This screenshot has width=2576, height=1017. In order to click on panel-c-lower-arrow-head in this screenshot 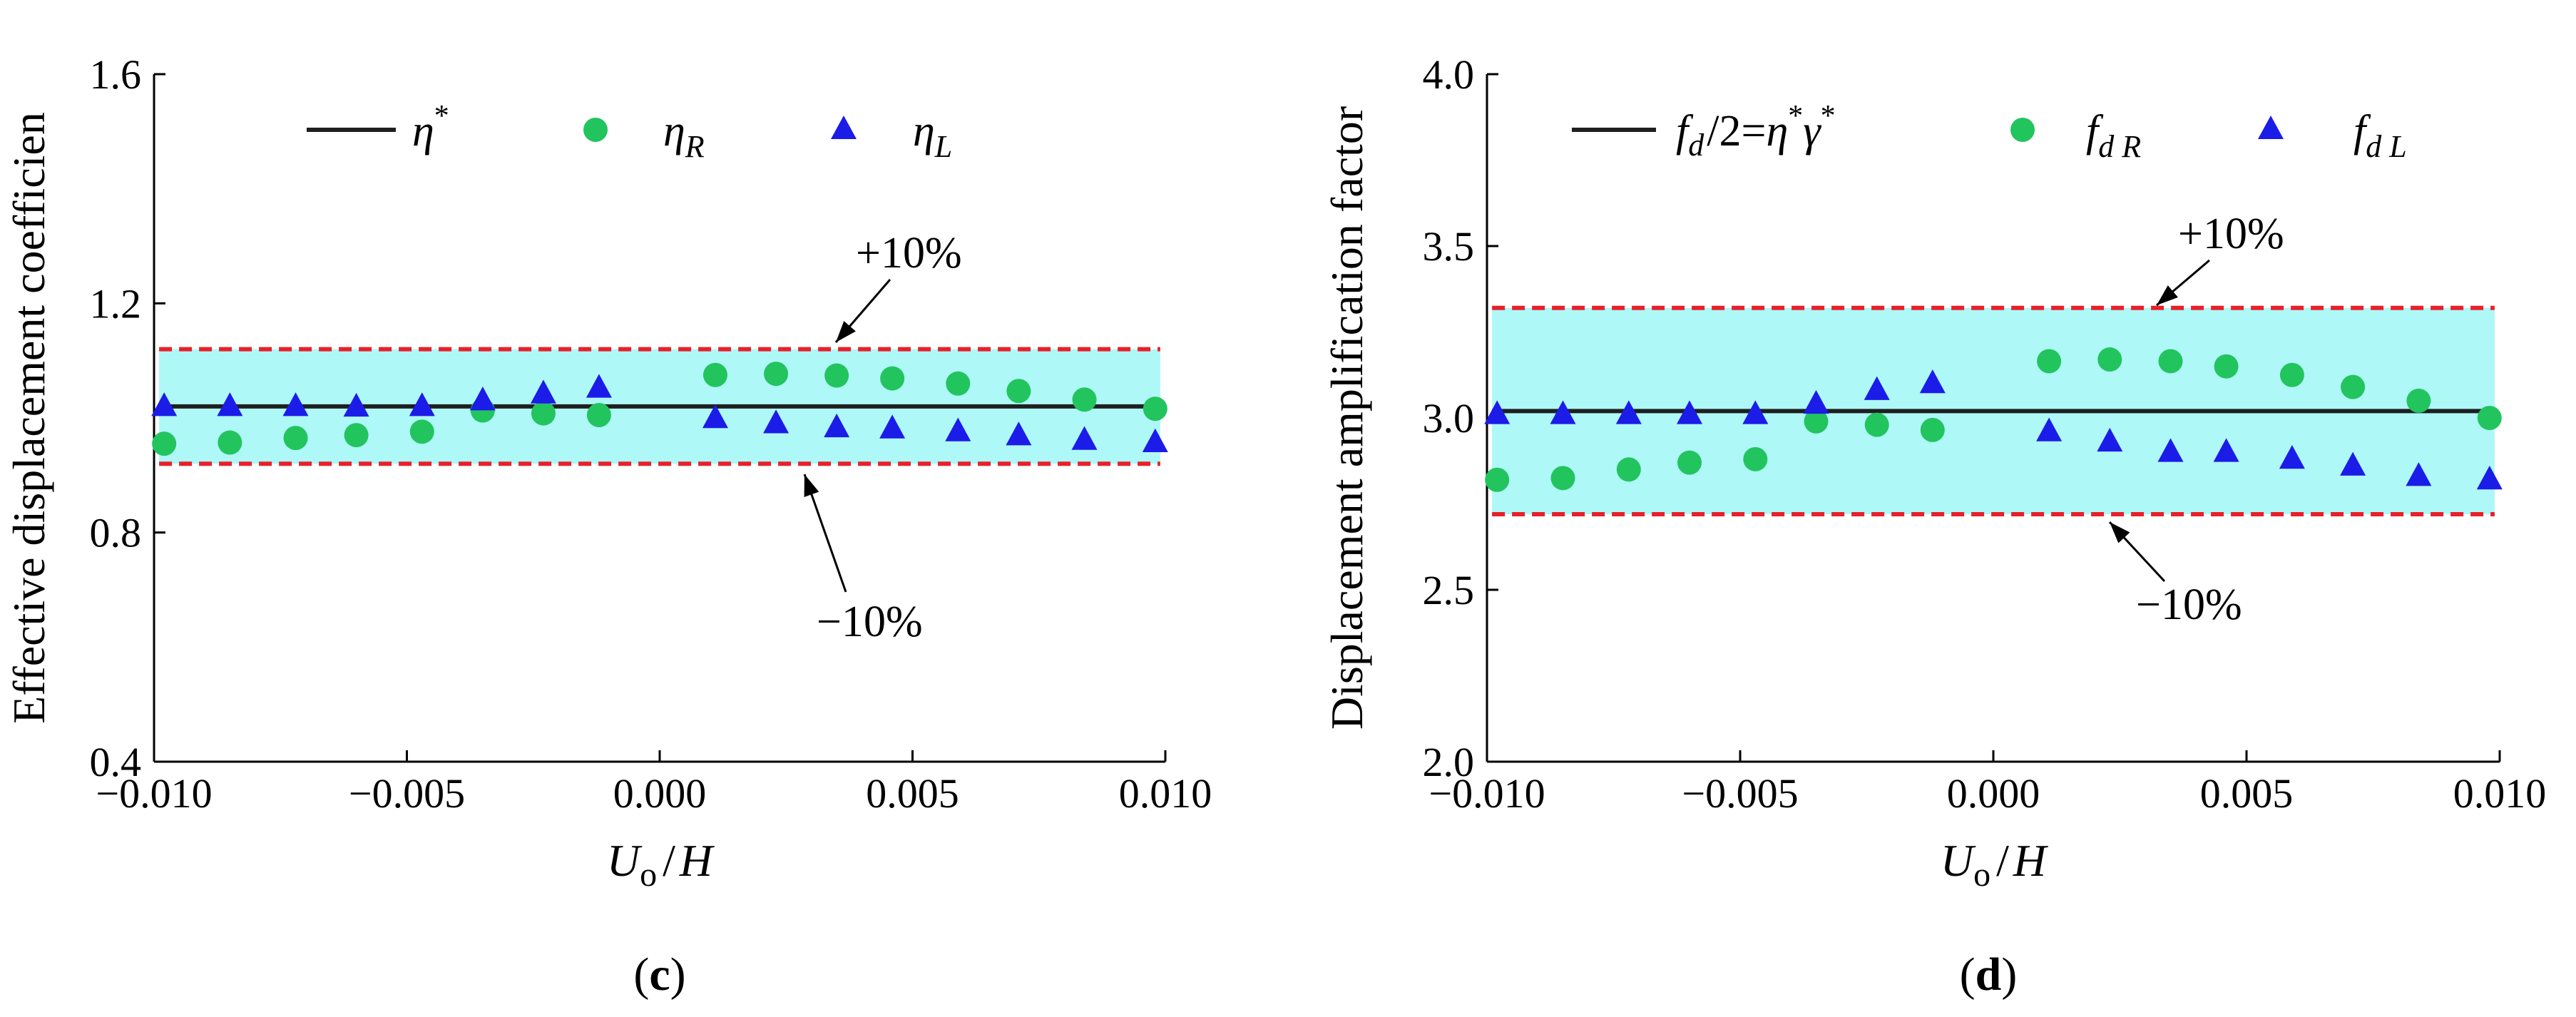, I will do `click(811, 485)`.